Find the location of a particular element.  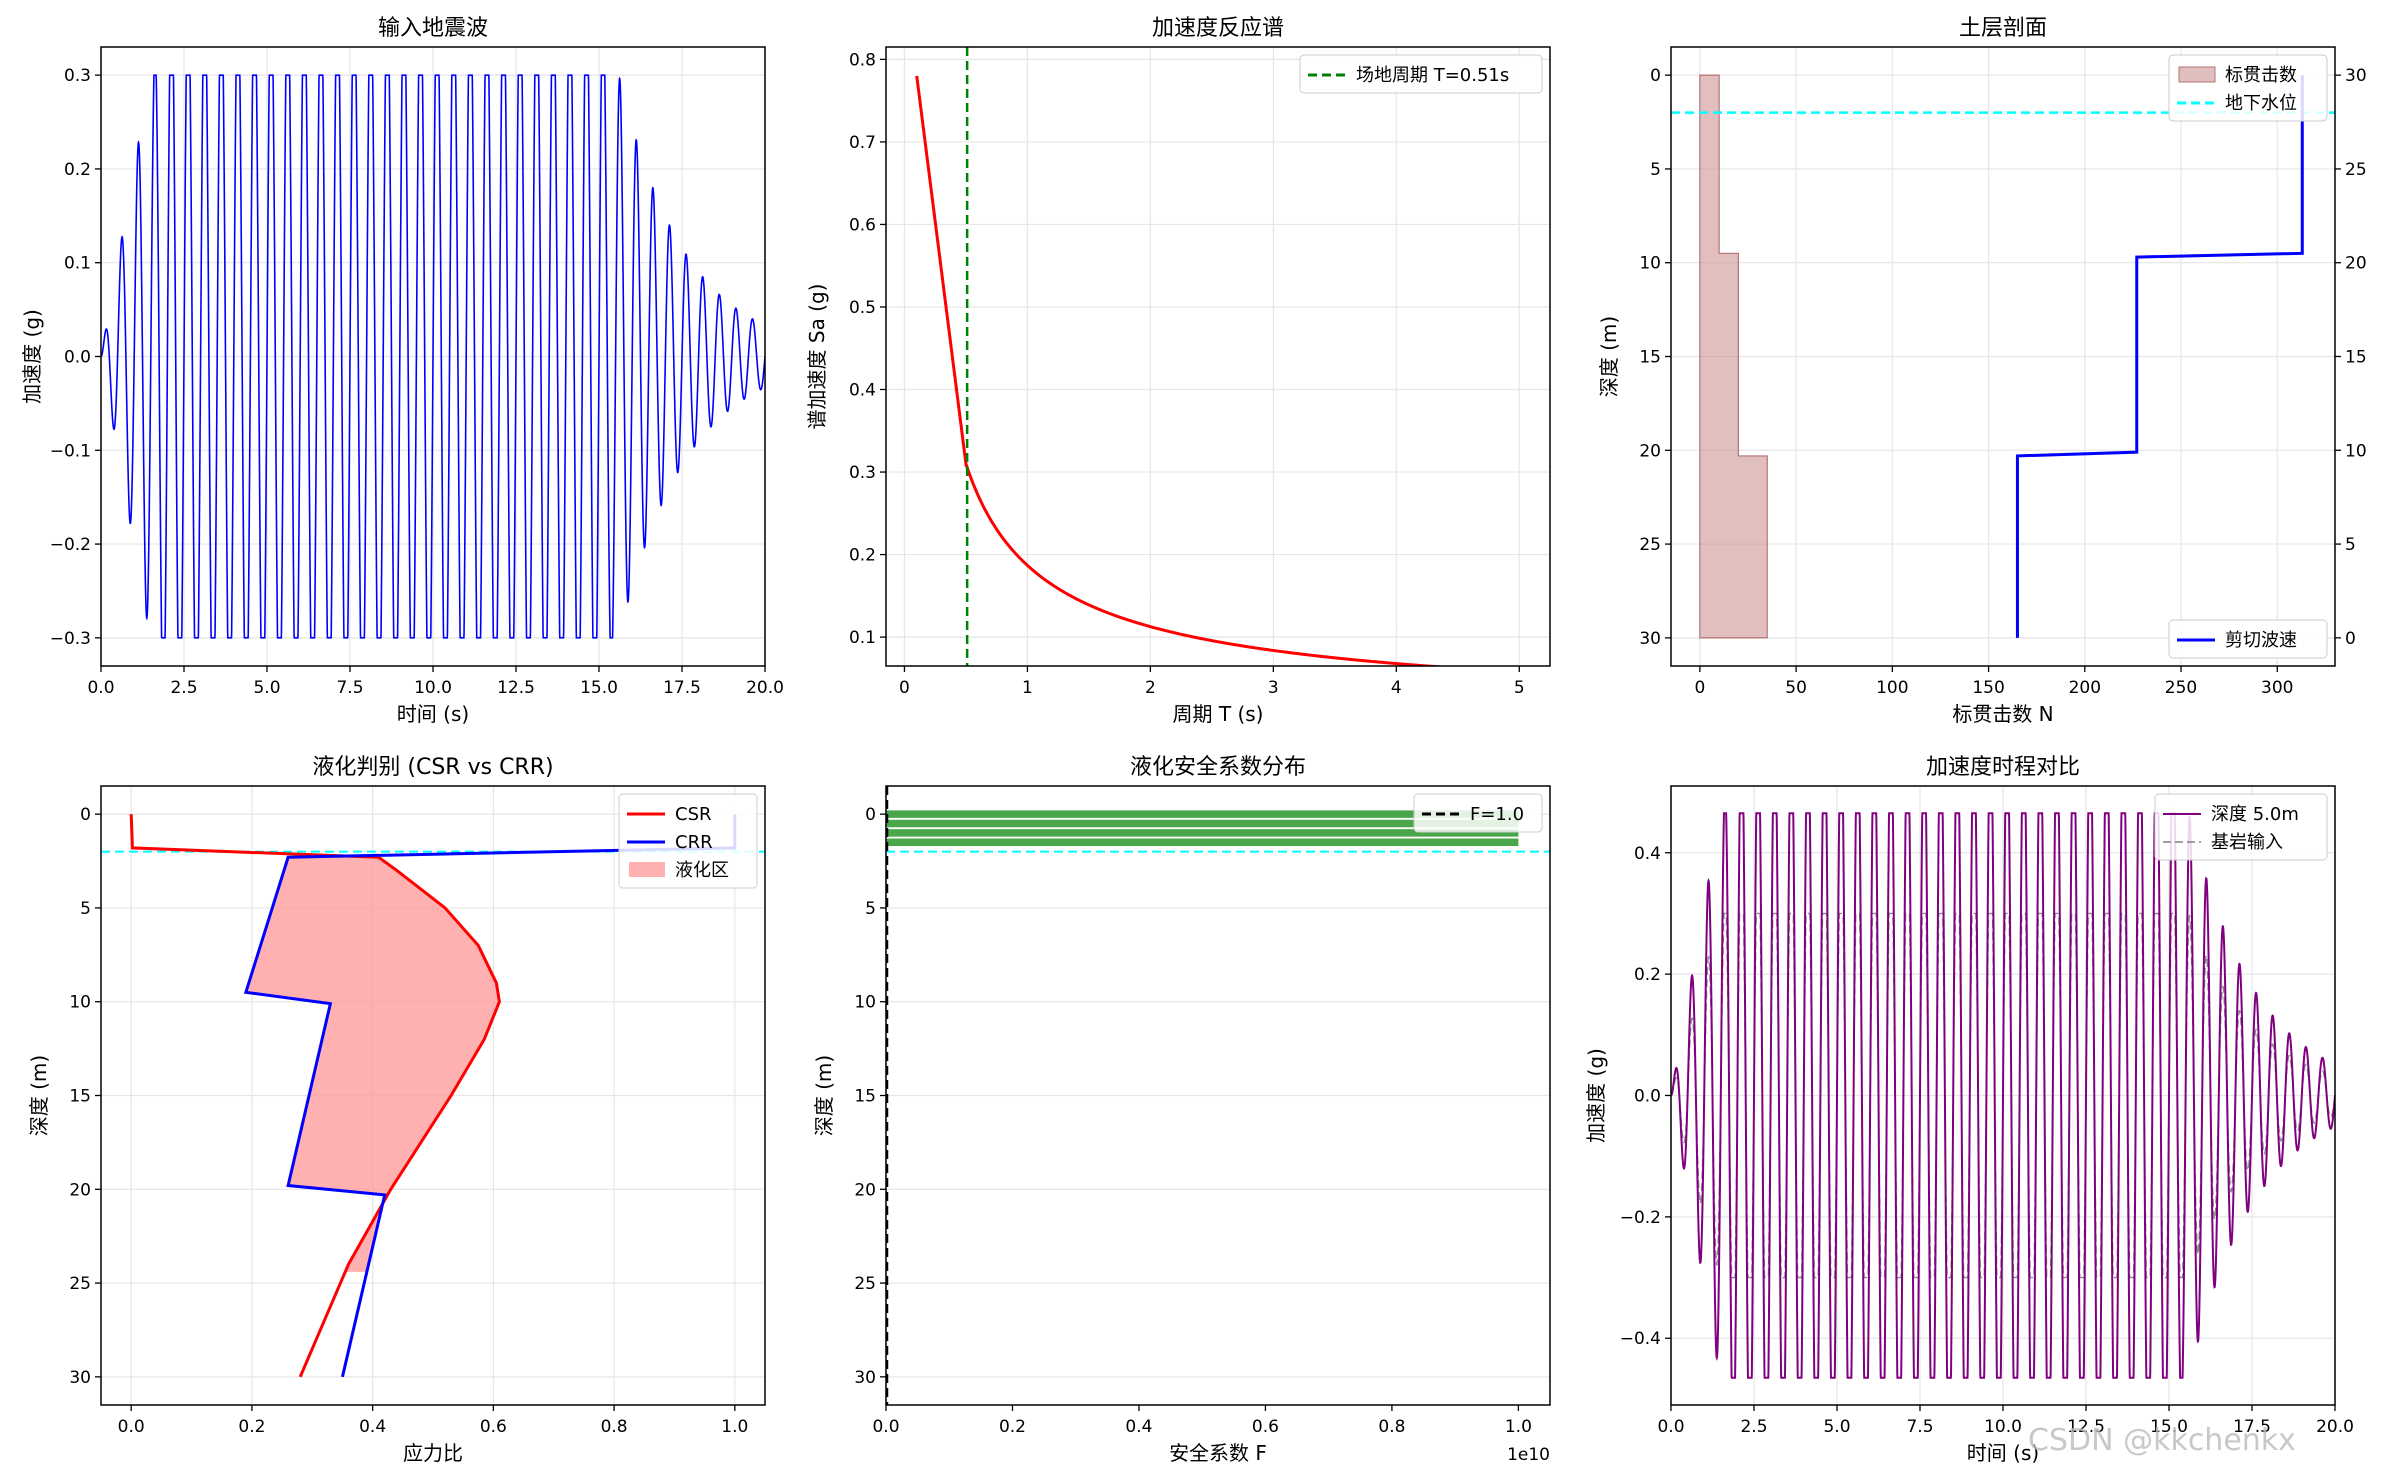

right-tick-label: 10 is located at coordinates (2356, 451).